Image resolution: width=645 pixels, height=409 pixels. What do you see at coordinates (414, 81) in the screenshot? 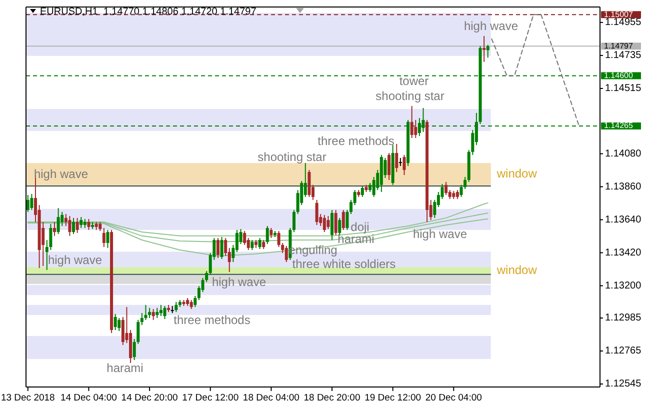
I see `annotation: tower` at bounding box center [414, 81].